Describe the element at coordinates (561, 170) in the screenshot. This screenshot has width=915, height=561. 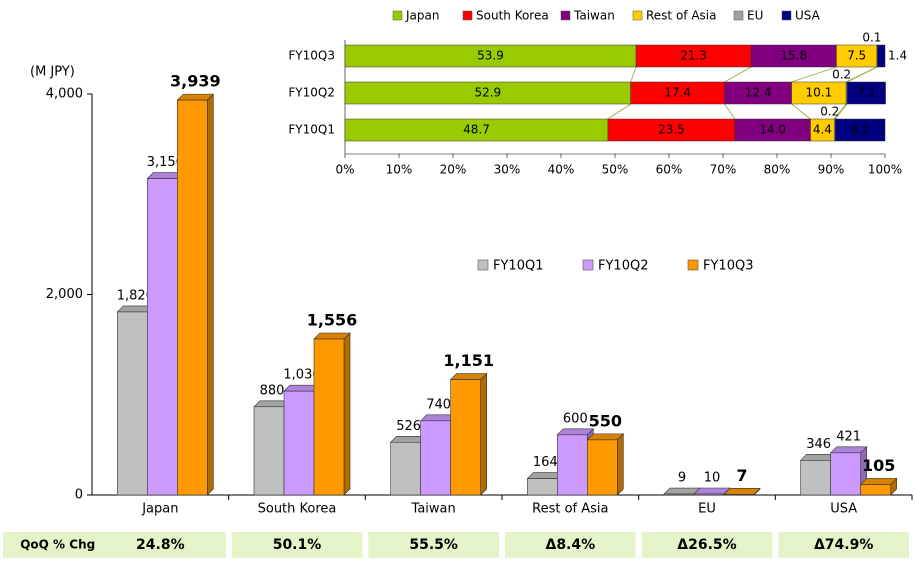
I see `x-tick-label: 40%` at that location.